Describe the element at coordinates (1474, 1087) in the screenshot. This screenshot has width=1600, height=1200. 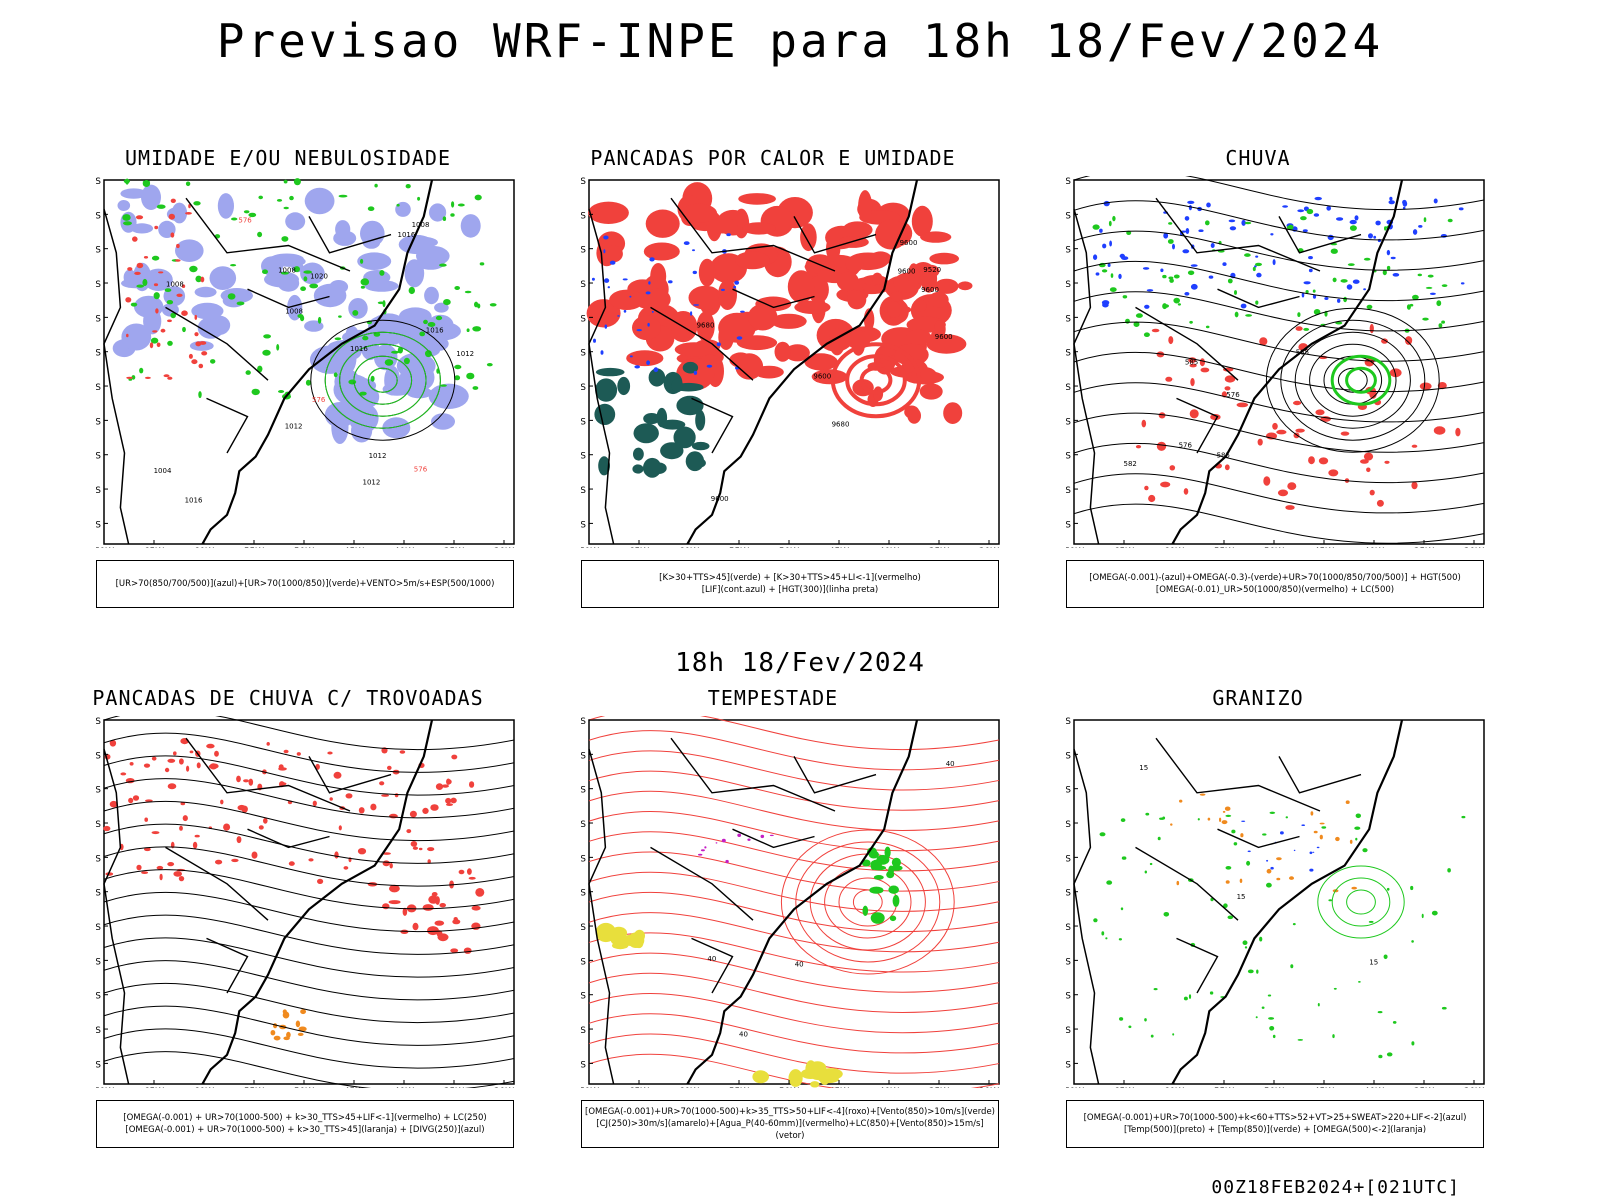
I see `lon-tick-label: 30W` at that location.